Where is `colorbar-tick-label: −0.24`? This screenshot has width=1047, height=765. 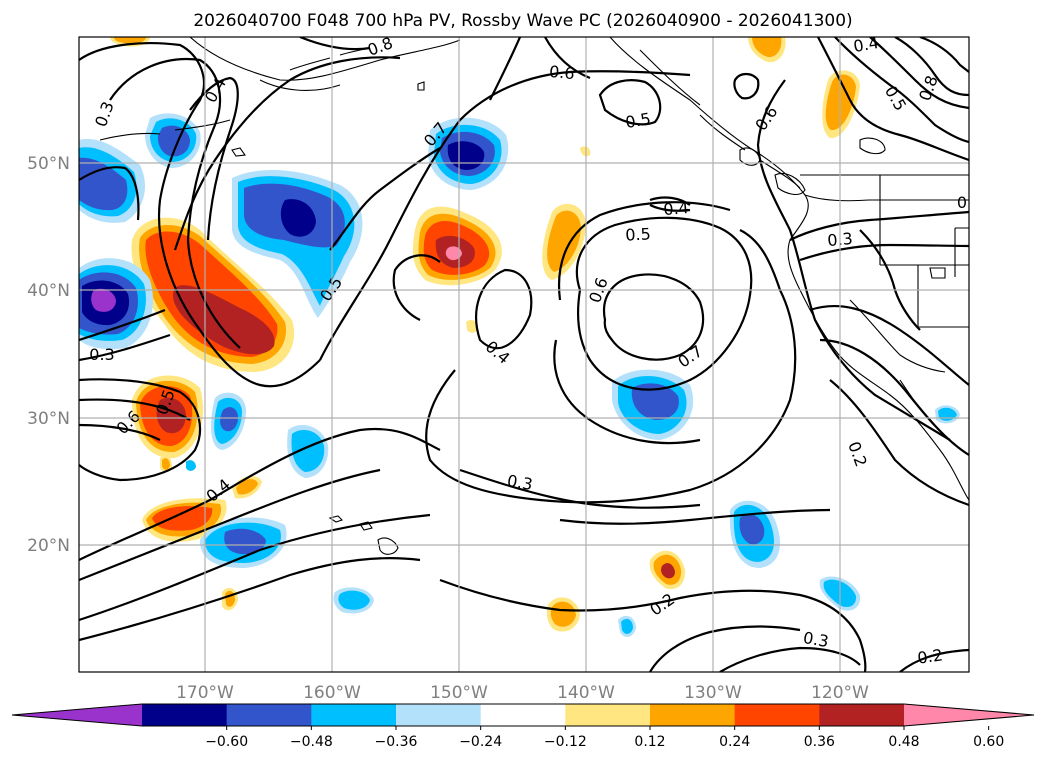
colorbar-tick-label: −0.24 is located at coordinates (480, 742).